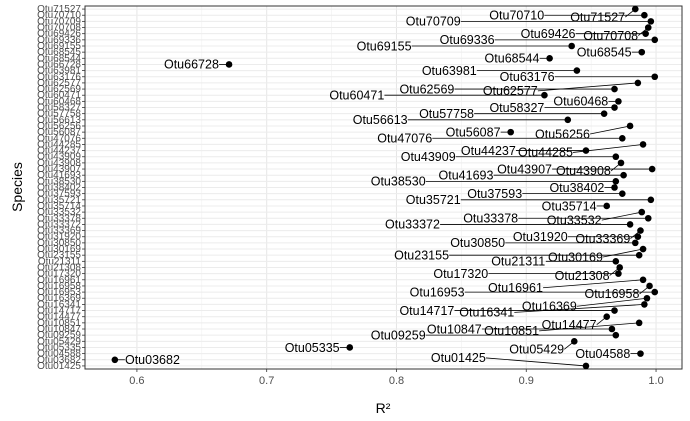  Describe the element at coordinates (460, 274) in the screenshot. I see `point-label: Otu17320` at that location.